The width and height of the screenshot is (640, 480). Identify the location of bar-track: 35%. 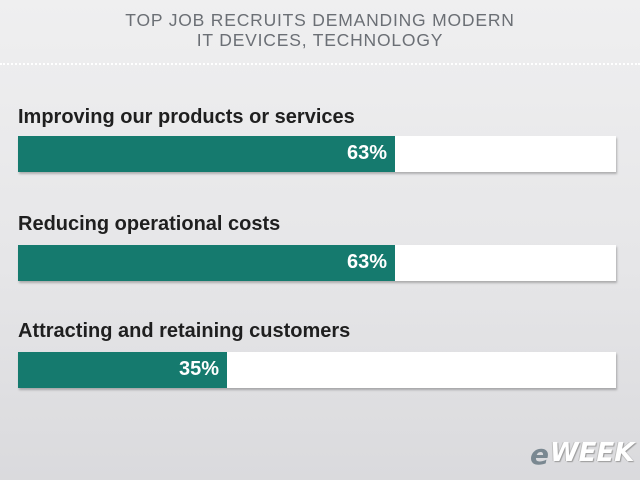
(317, 370).